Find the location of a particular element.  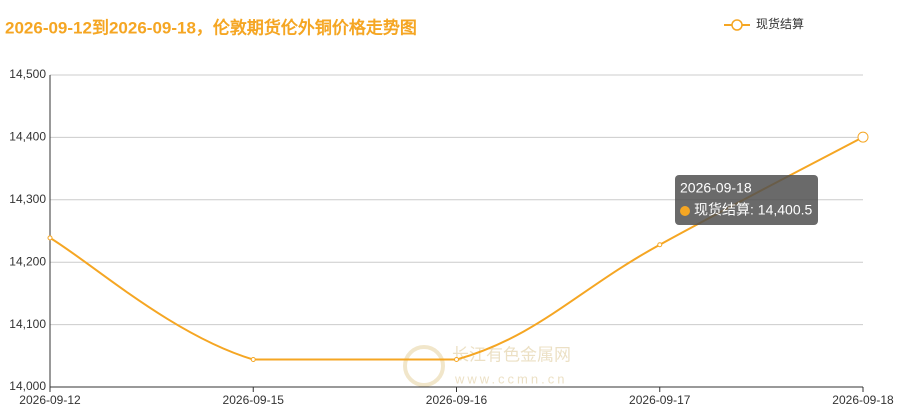

tooltip-box is located at coordinates (746, 200).